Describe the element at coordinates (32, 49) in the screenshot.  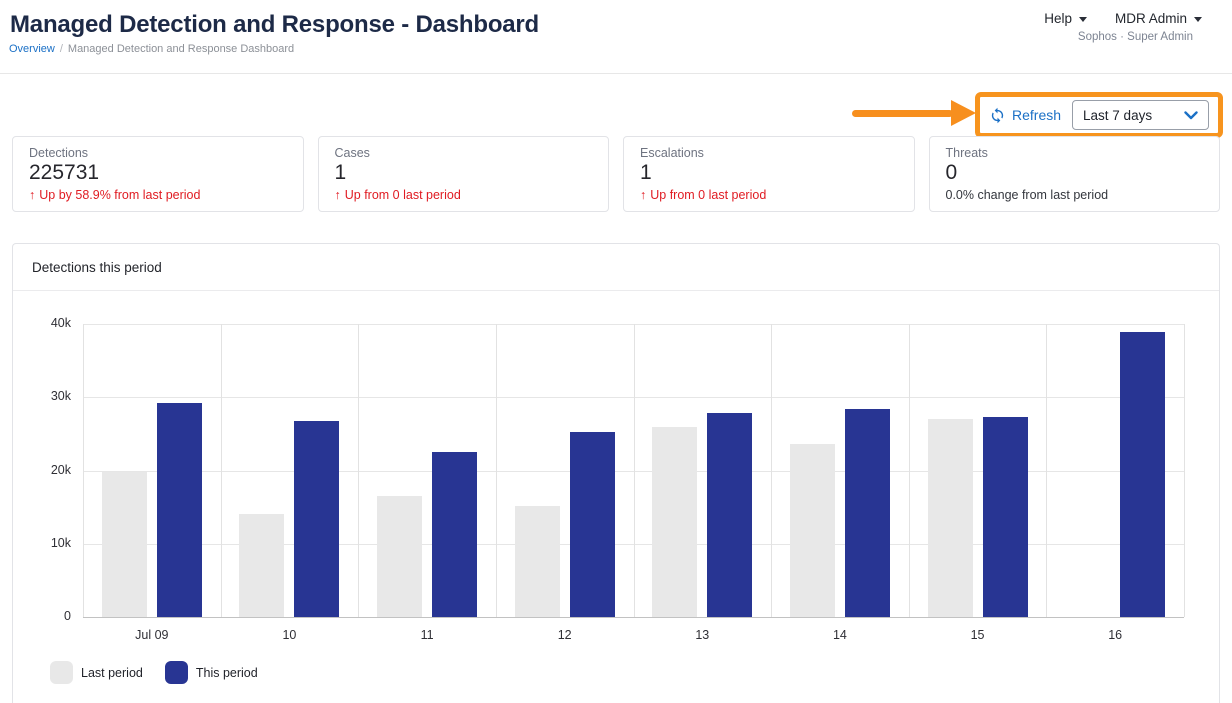
I see `breadcrumb-overview-link: Overview` at that location.